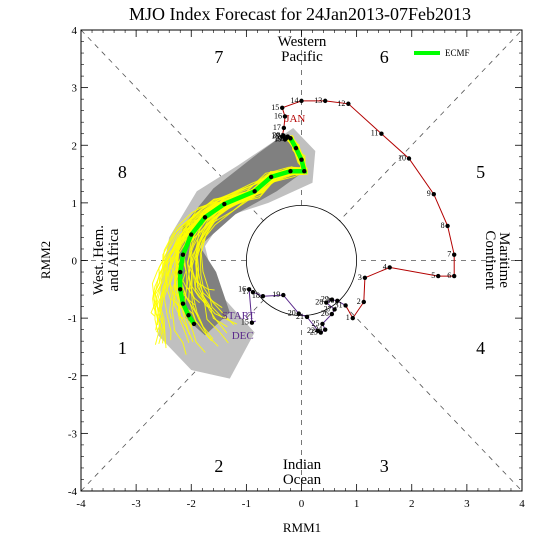 This screenshot has height=547, width=547. What do you see at coordinates (384, 57) in the screenshot?
I see `phase-number-label: 6` at bounding box center [384, 57].